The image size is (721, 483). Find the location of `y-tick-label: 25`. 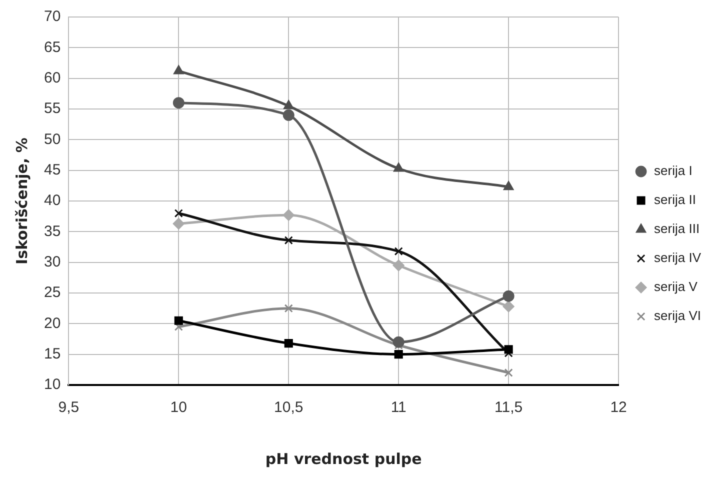

y-tick-label: 25 is located at coordinates (52, 293).